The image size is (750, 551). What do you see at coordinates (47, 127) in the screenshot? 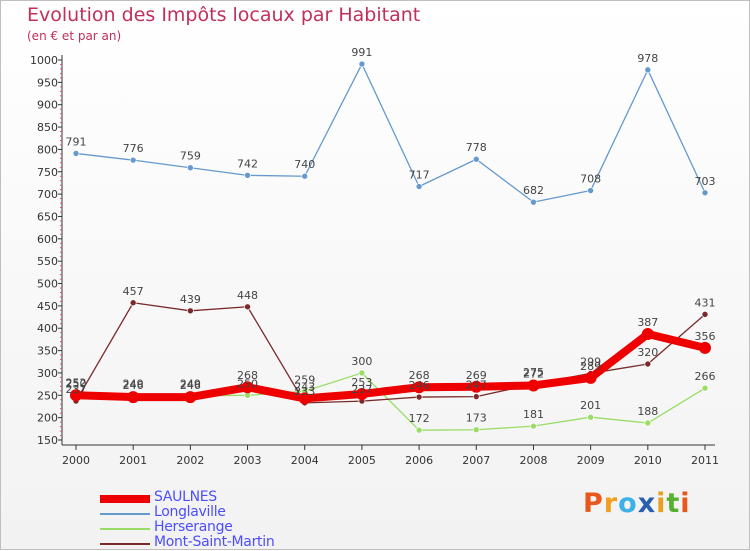
I see `y-tick-label: 850` at bounding box center [47, 127].